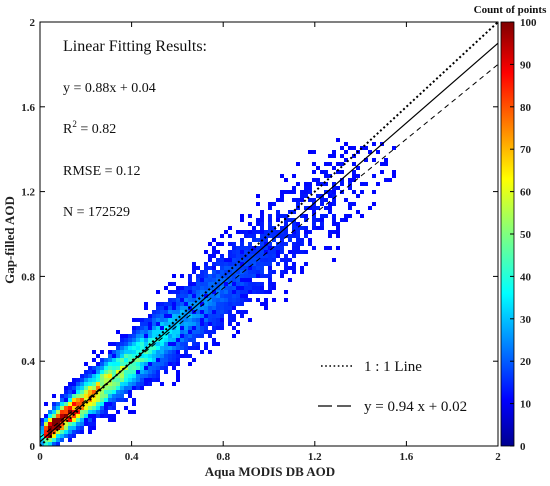 The width and height of the screenshot is (550, 486). I want to click on fit-results-heading: Linear Fitting Results:, so click(135, 46).